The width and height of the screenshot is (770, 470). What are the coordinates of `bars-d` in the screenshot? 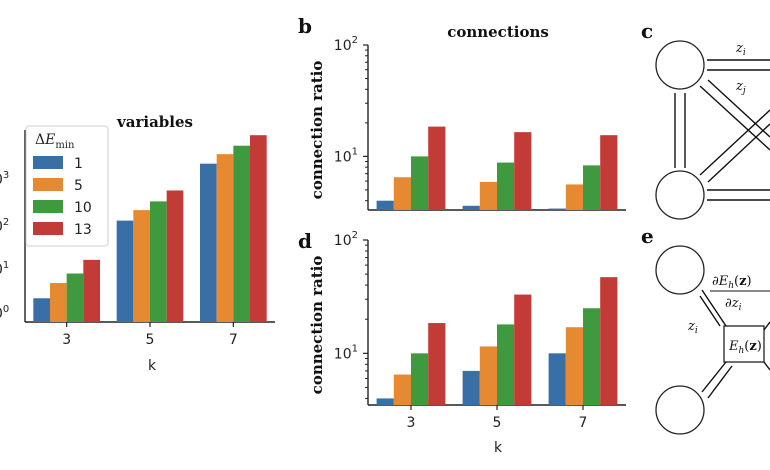 It's located at (497, 341).